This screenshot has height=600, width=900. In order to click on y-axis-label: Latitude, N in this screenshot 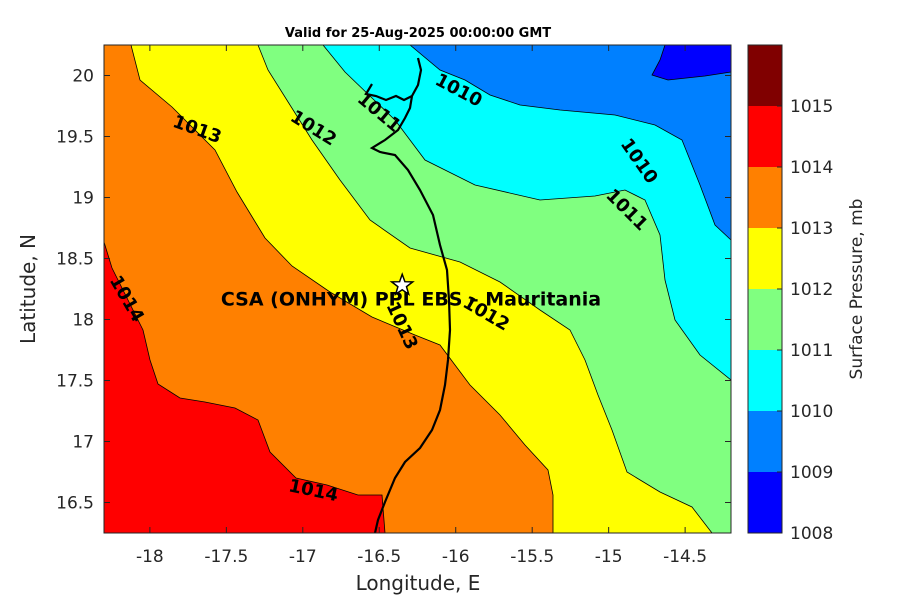, I will do `click(28, 289)`.